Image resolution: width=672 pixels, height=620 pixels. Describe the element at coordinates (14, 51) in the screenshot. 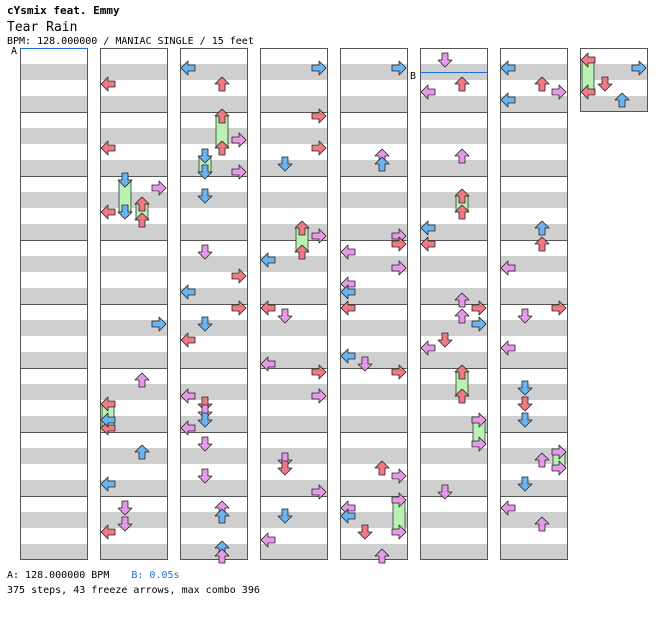

I see `bpm-marker-a: A` at that location.